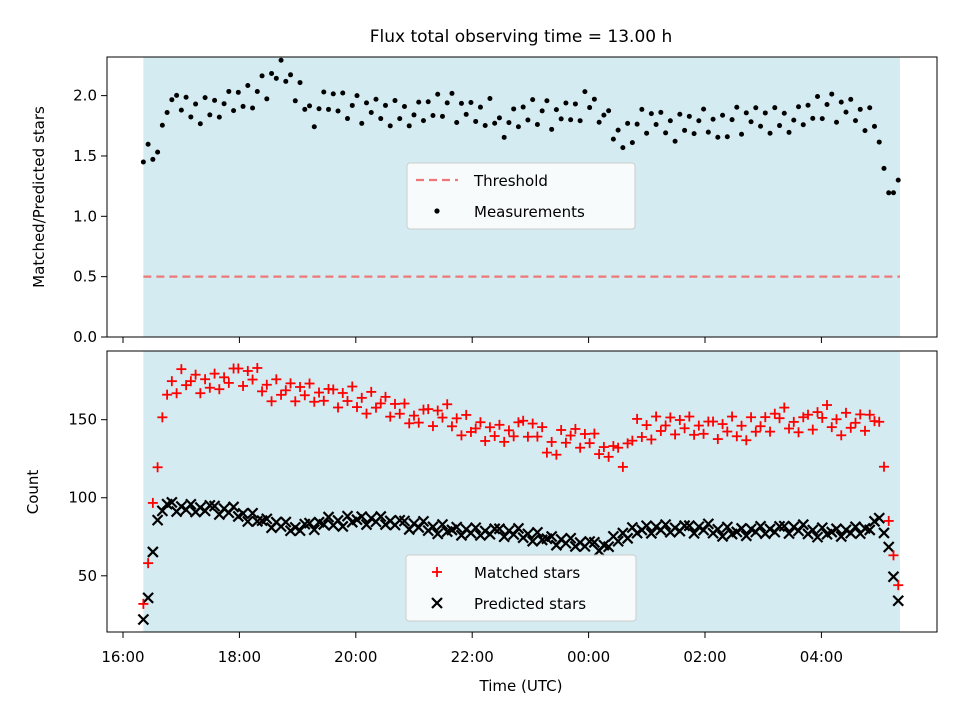 The width and height of the screenshot is (960, 720). Describe the element at coordinates (85, 96) in the screenshot. I see `top-y-tick-label: 2.0` at that location.